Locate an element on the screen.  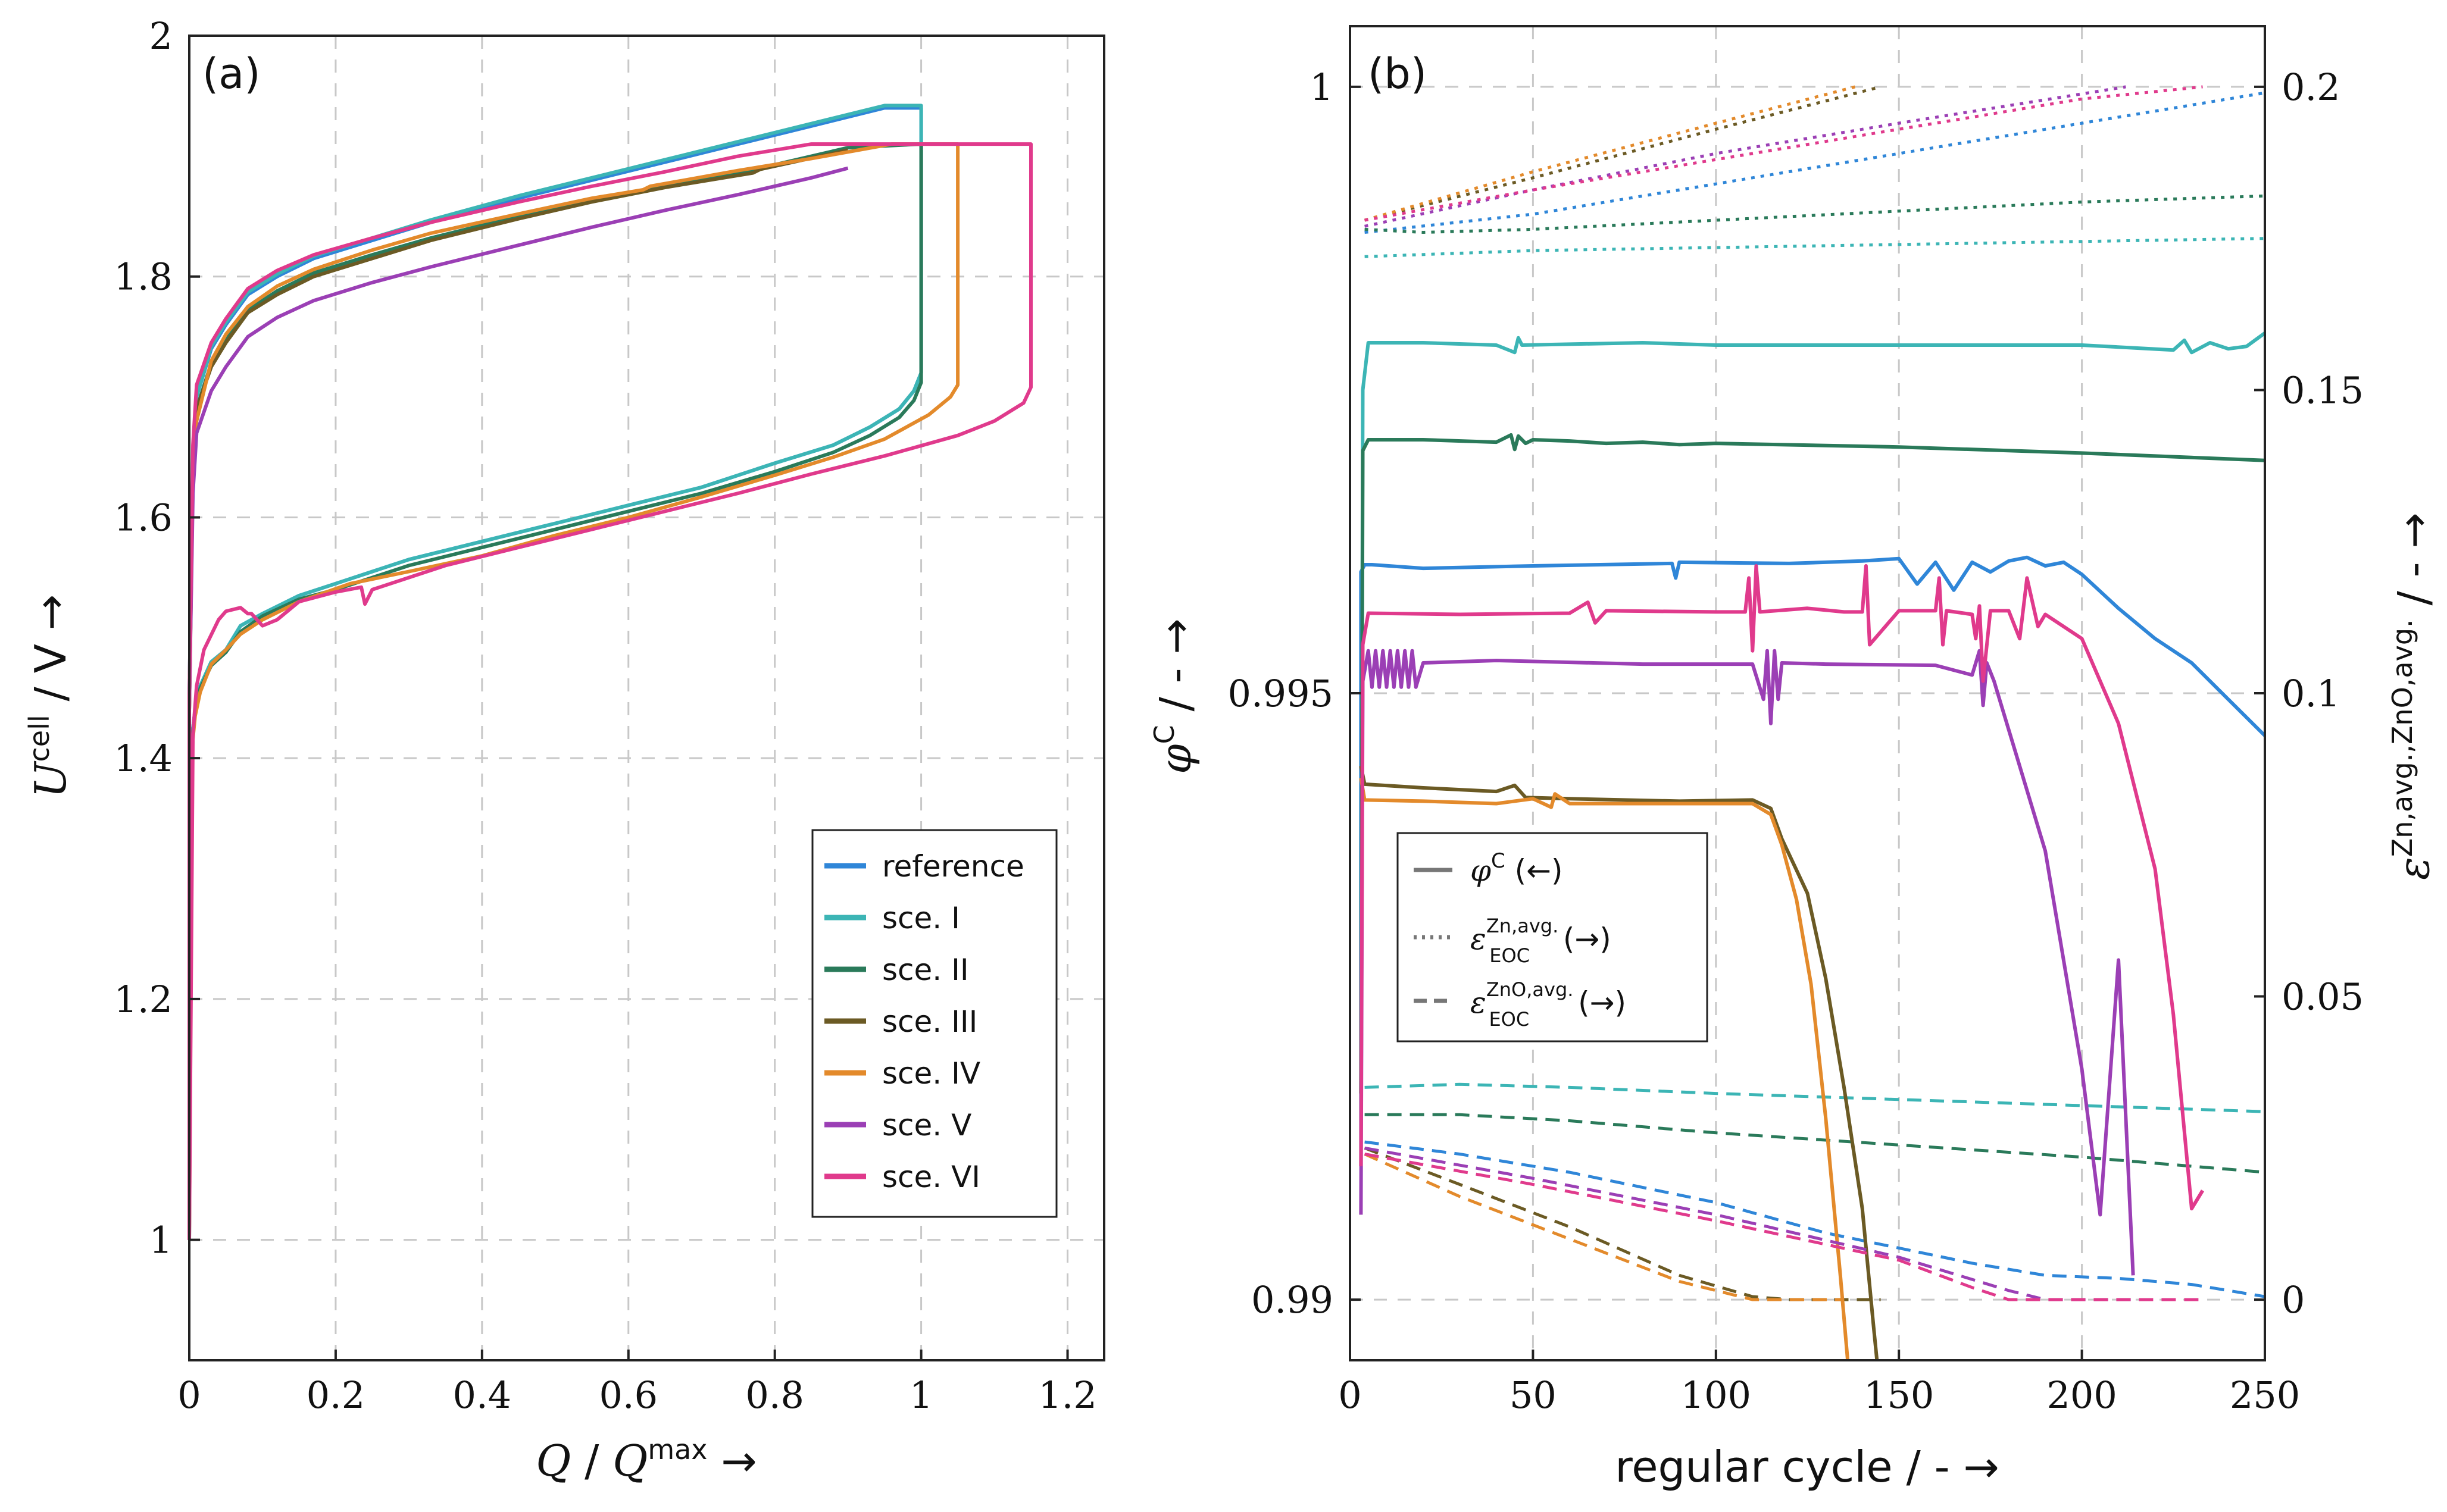
panel-a-x-tick-label: 0.4 is located at coordinates (482, 1395).